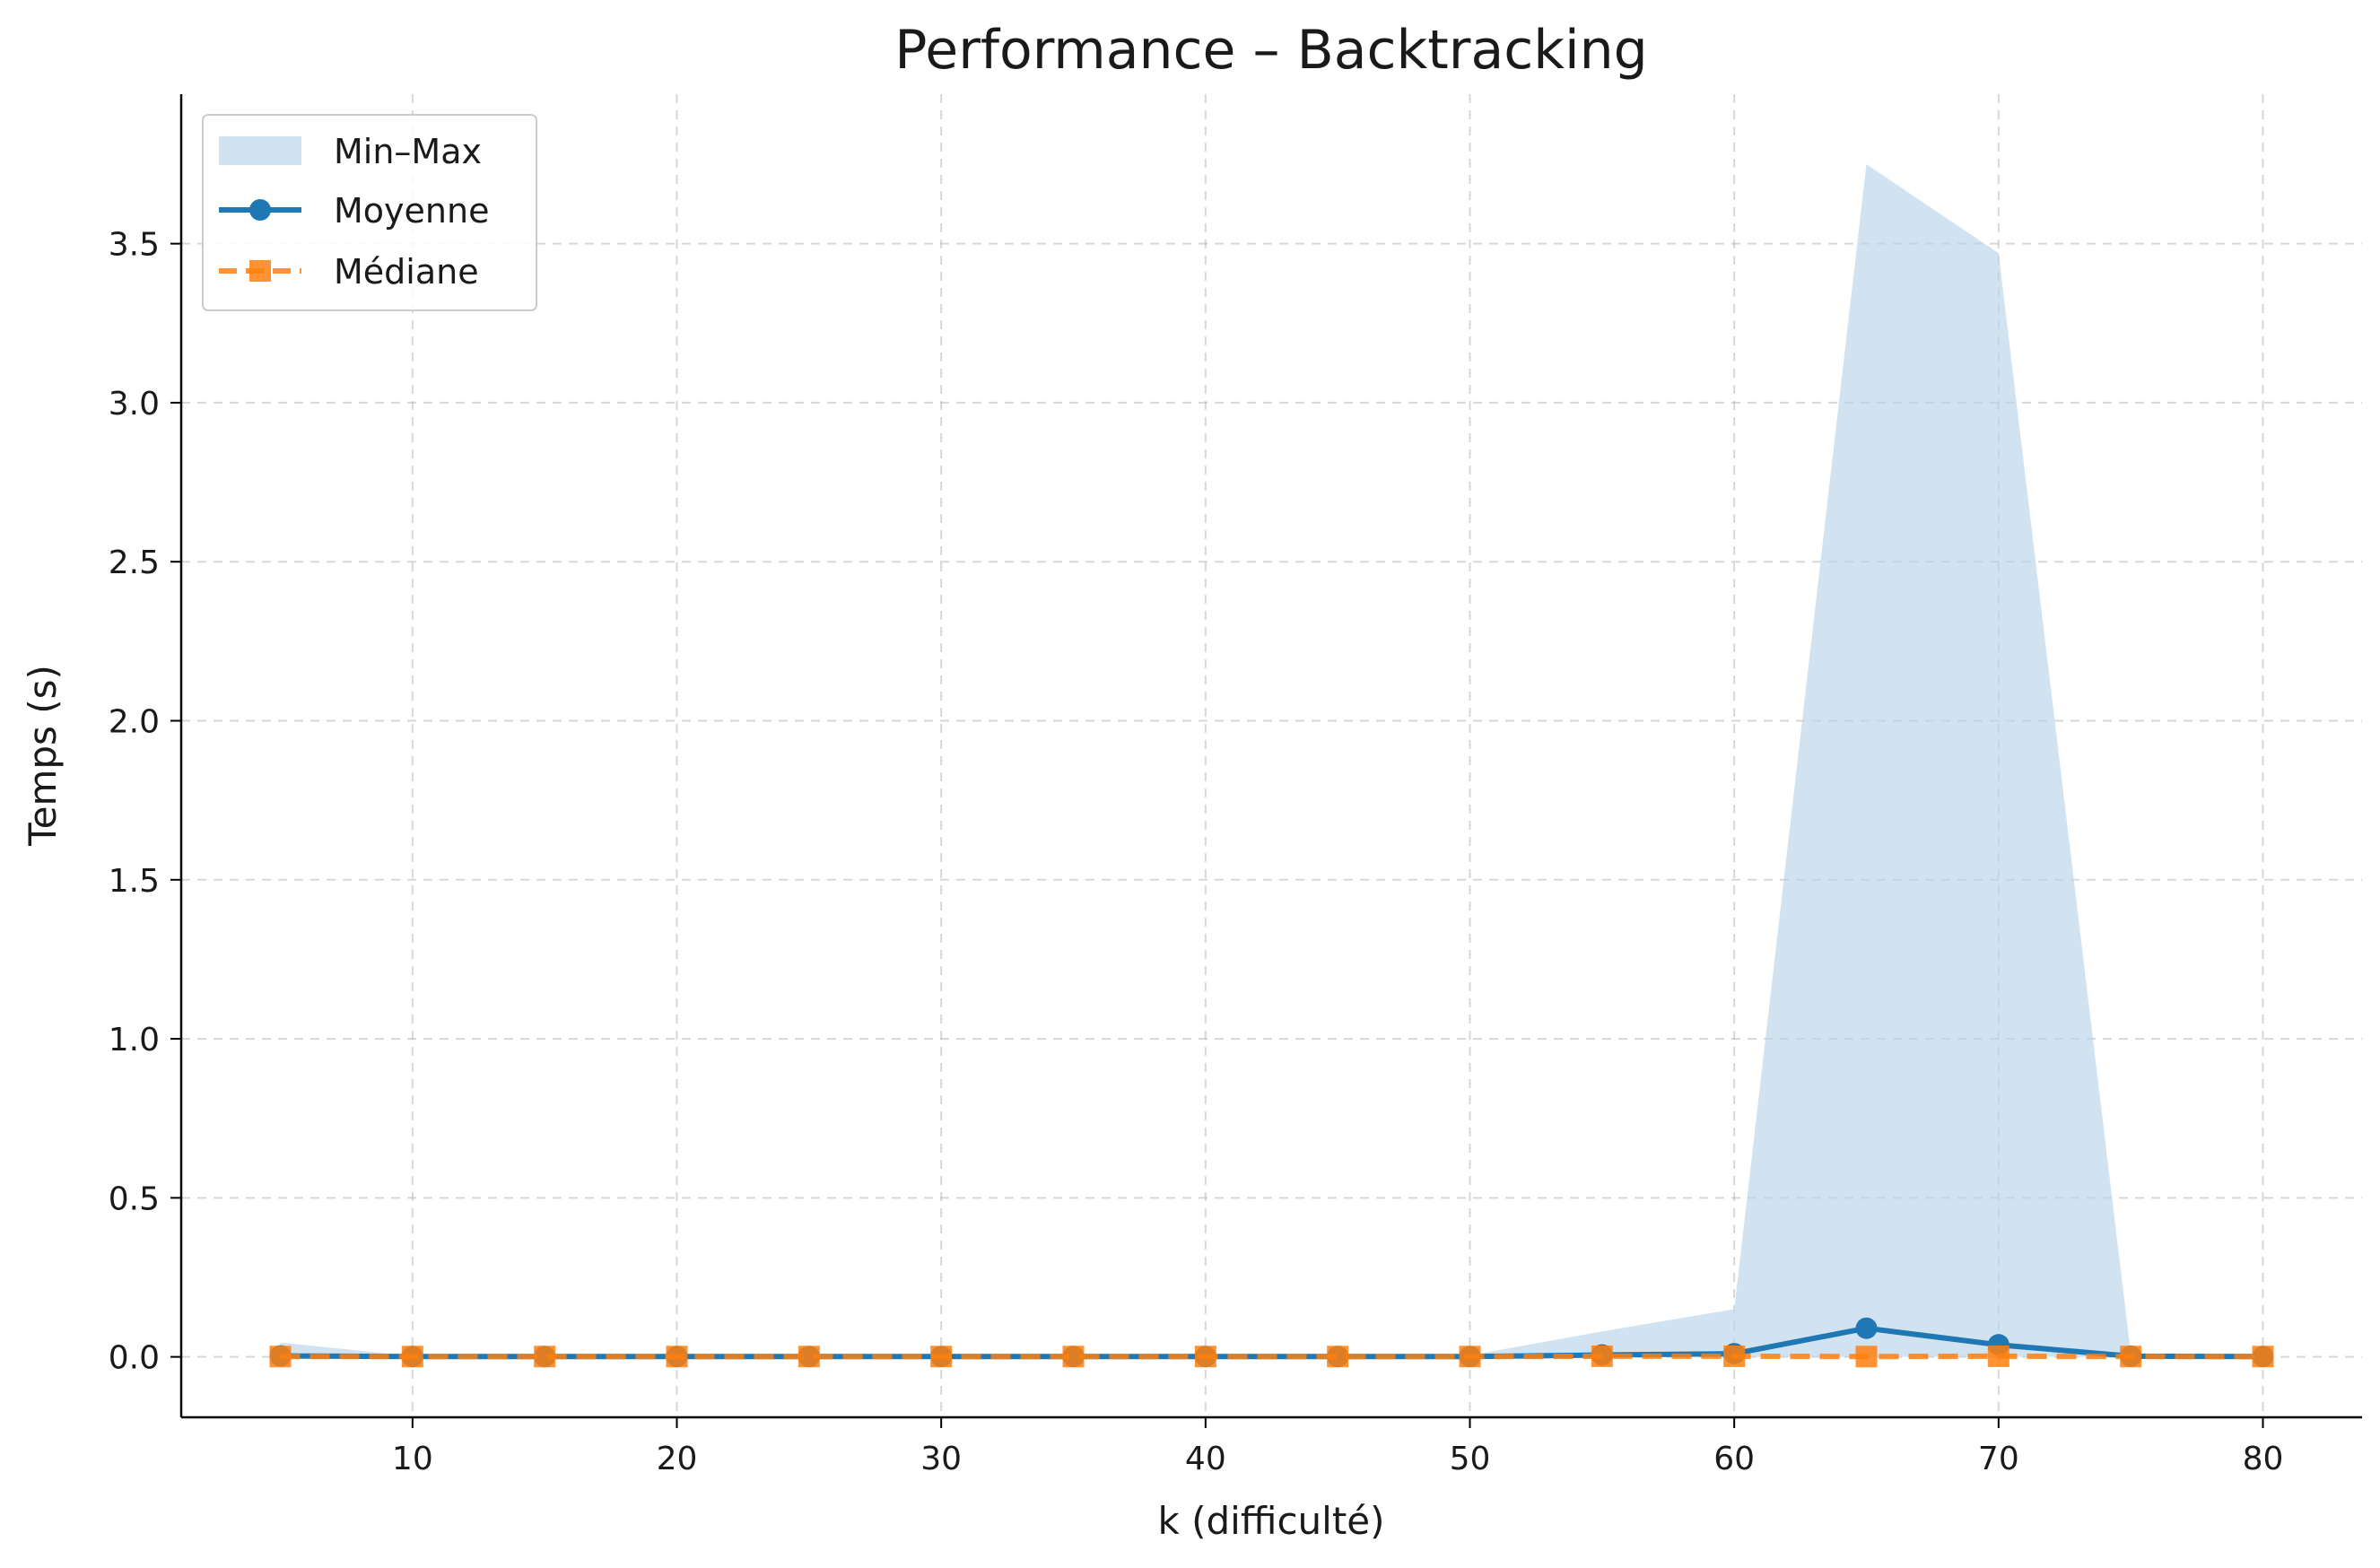  I want to click on y-tick-label-2.5: 2.5, so click(134, 563).